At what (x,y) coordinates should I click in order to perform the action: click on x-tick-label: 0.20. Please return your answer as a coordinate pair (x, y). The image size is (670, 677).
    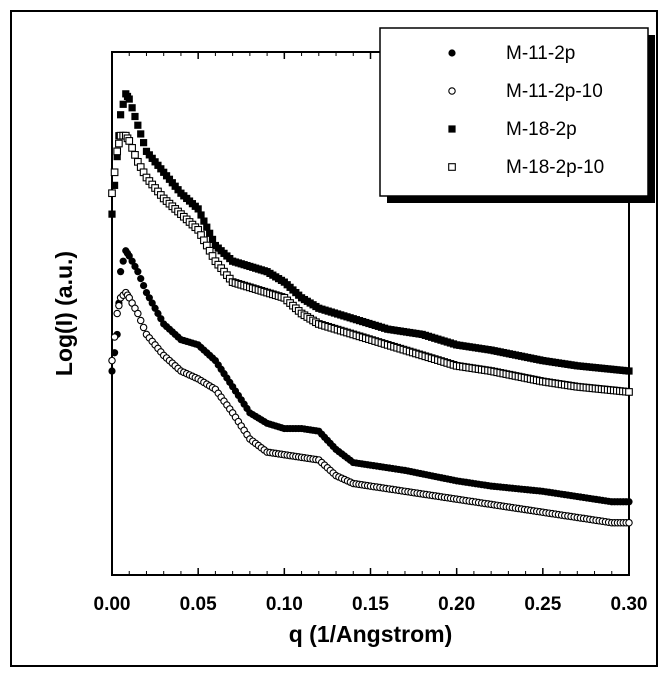
    Looking at the image, I should click on (456, 604).